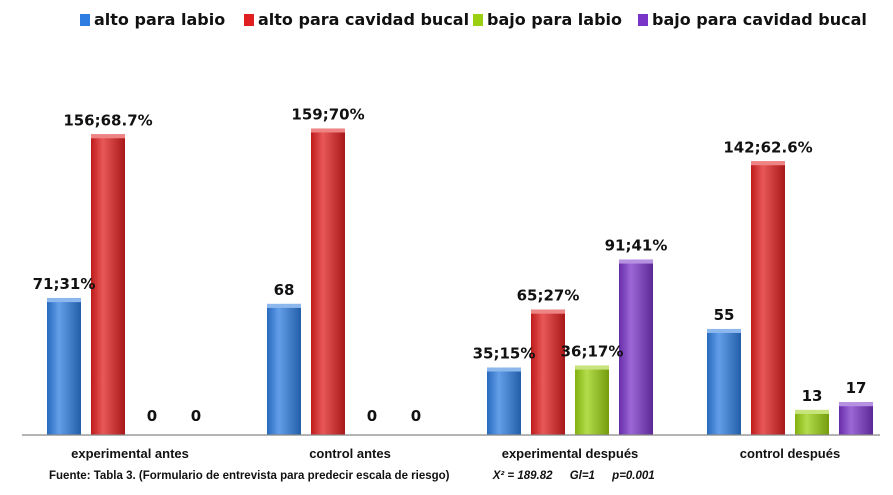 This screenshot has width=893, height=495. What do you see at coordinates (554, 19) in the screenshot?
I see `legend-label: bajo para labio` at bounding box center [554, 19].